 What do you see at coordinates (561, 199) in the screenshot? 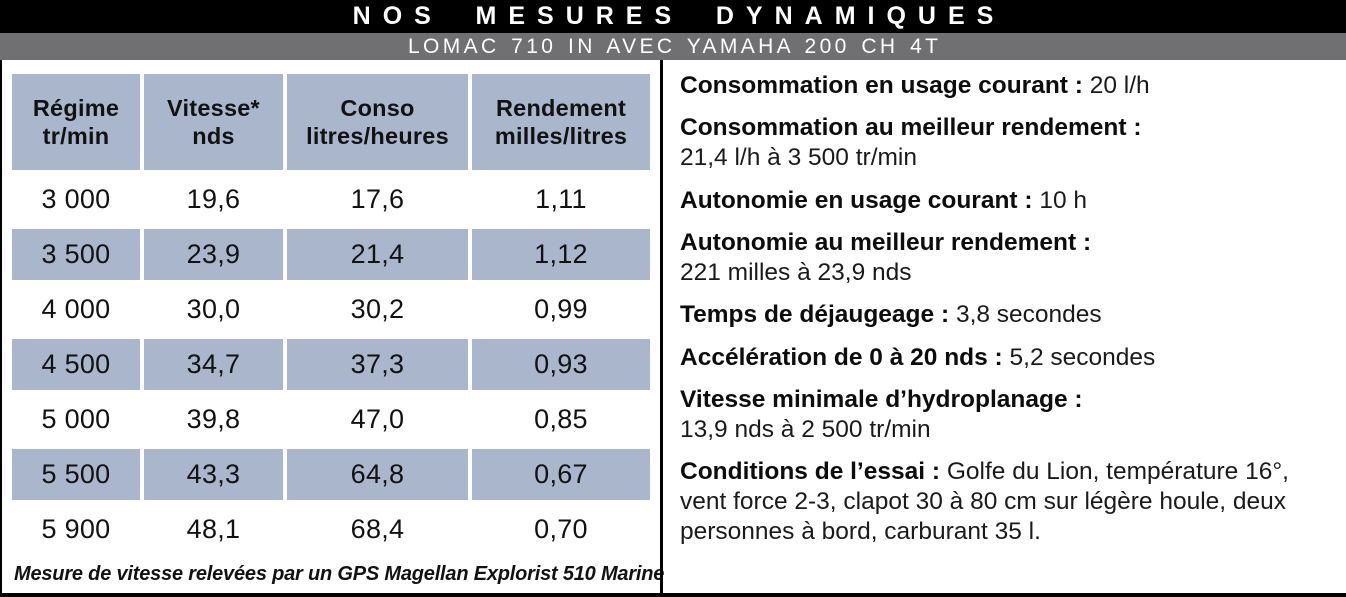
I see `table-cell: 1,11` at bounding box center [561, 199].